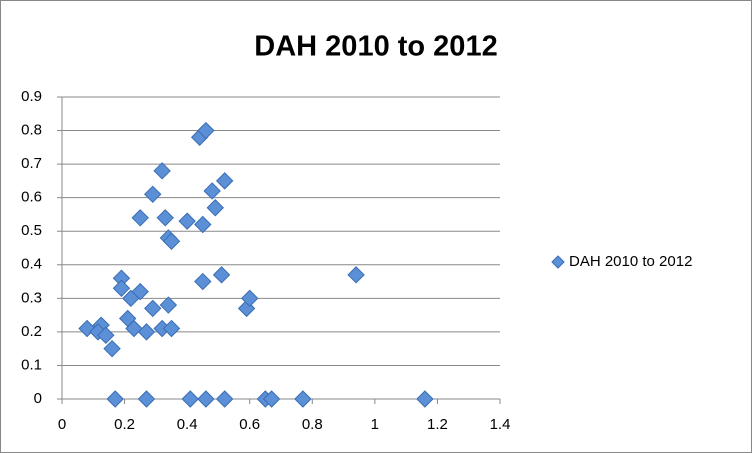  What do you see at coordinates (437, 424) in the screenshot?
I see `x-tick-label: 1.2` at bounding box center [437, 424].